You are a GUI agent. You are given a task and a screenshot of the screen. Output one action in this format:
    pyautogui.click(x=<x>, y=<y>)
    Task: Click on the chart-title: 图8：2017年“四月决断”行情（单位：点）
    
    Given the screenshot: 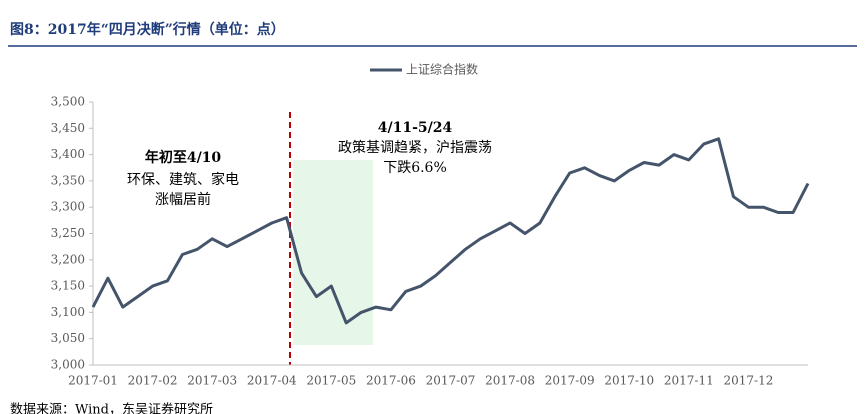 What is the action you would take?
    pyautogui.click(x=147, y=29)
    